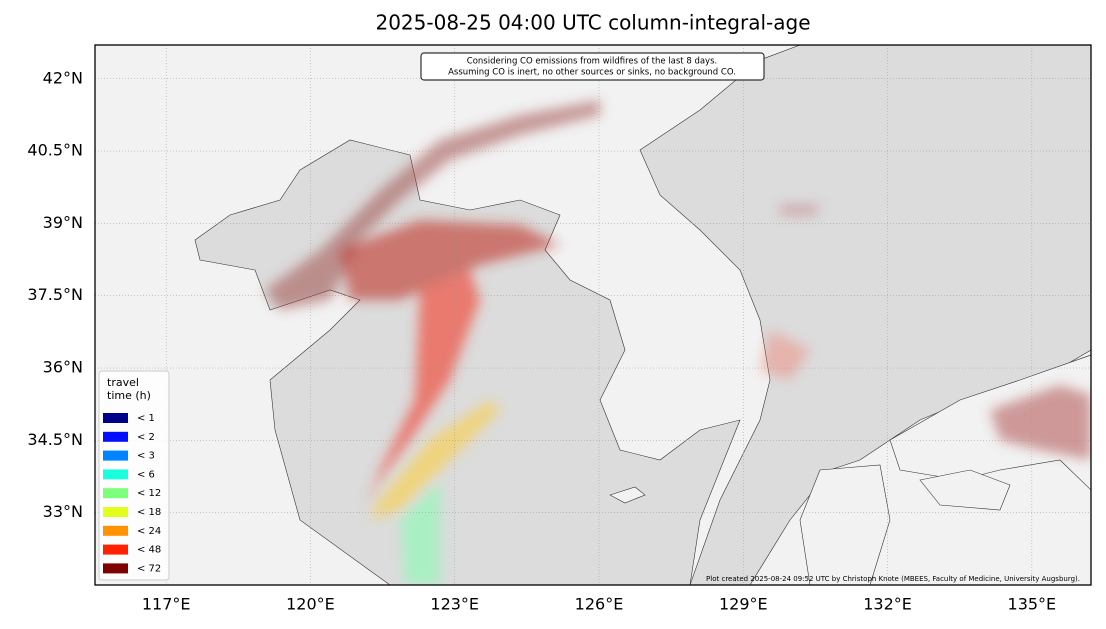 The image size is (1106, 629). I want to click on y-tick-label: 33°N, so click(63, 511).